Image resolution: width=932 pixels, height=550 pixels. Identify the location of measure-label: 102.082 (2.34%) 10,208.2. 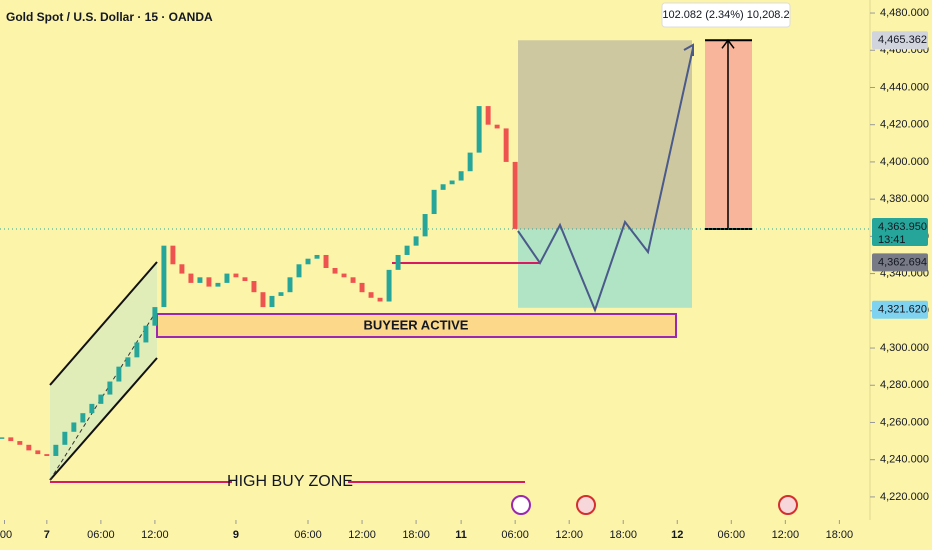
(725, 15).